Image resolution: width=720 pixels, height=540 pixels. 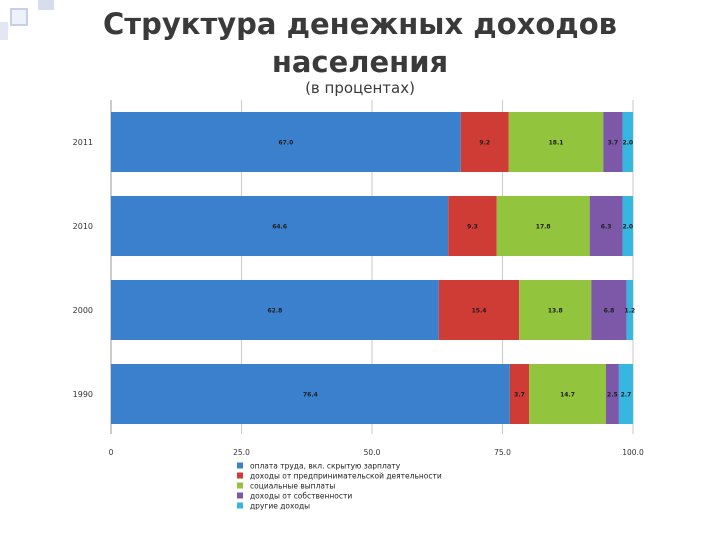 I want to click on x-tick-label: 75.0, so click(x=502, y=452).